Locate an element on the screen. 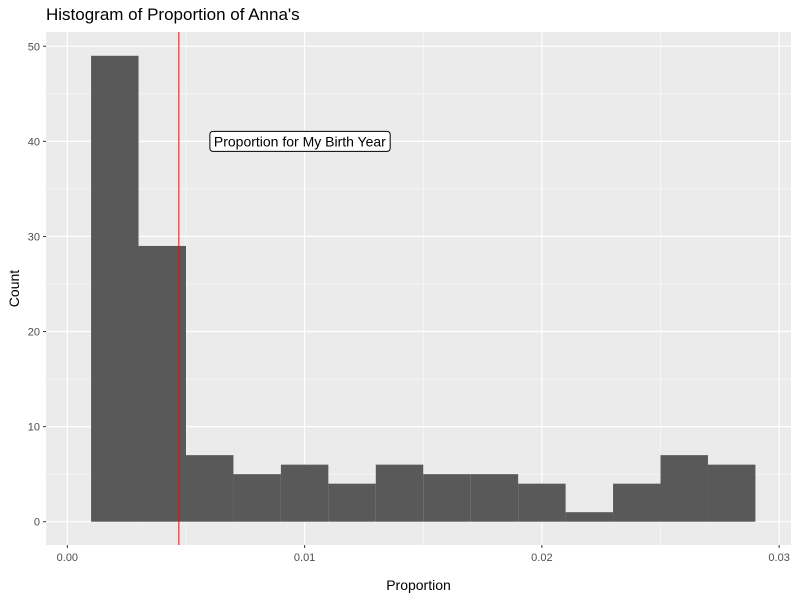  x-tick-label: 0.01 is located at coordinates (304, 558).